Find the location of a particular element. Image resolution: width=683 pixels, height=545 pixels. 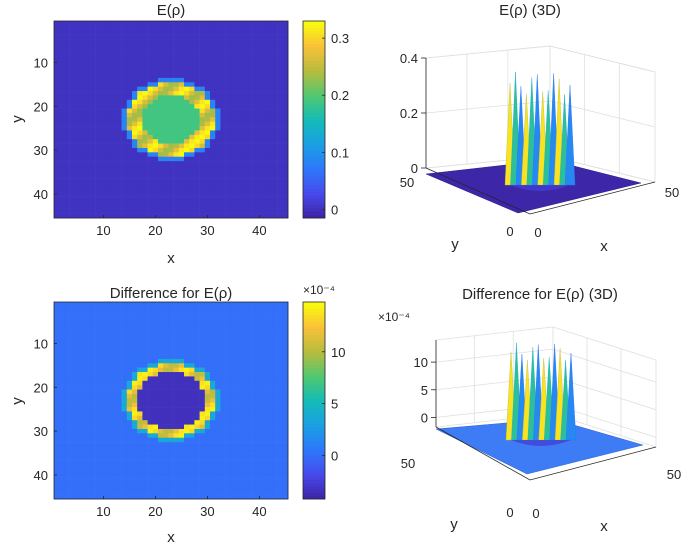

y-tick-label: 50 is located at coordinates (408, 463).